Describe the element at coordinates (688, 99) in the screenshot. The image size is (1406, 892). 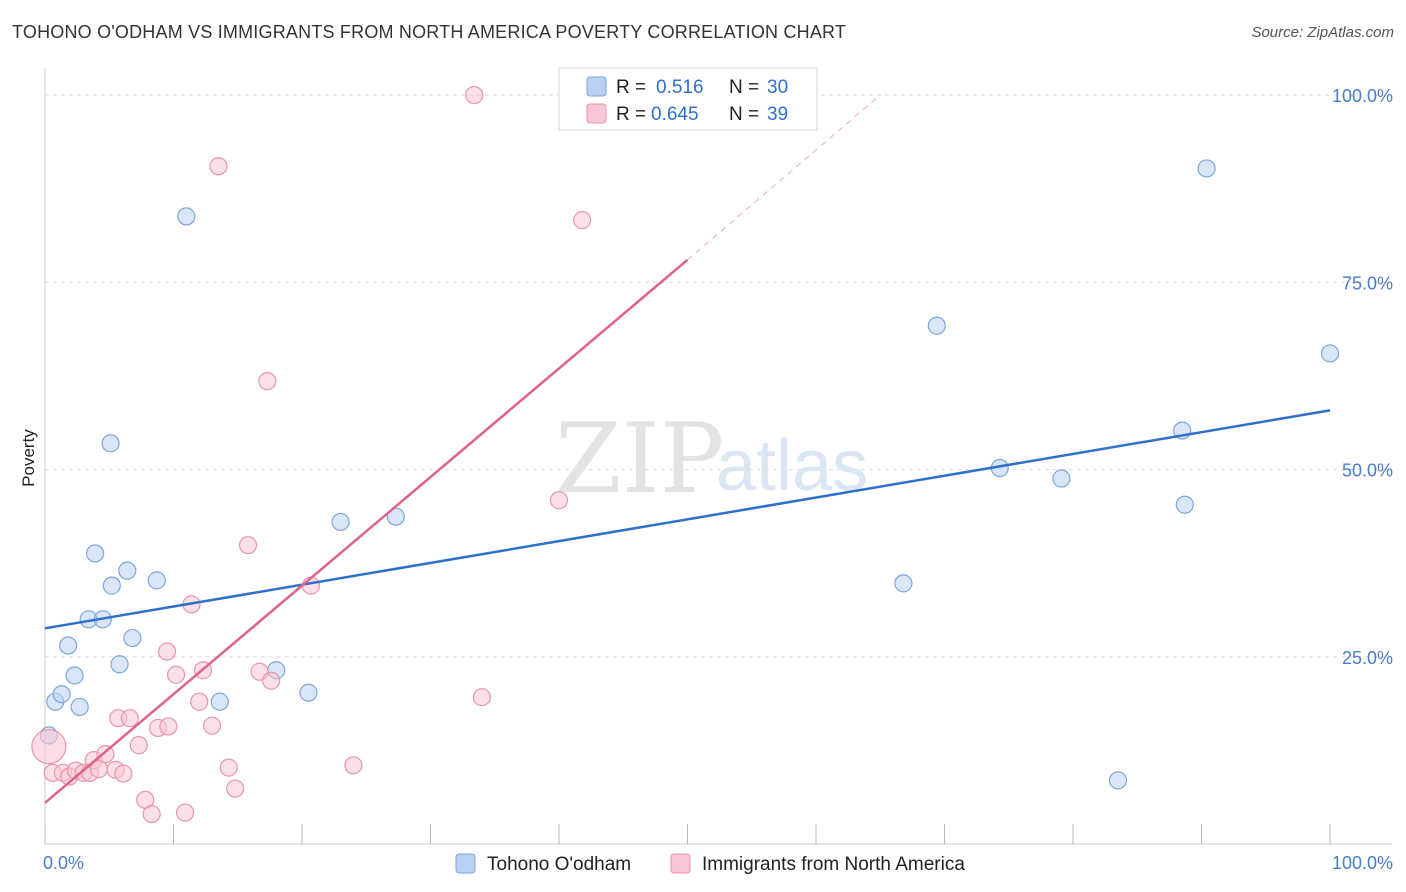
I see `stats-legend: R = 0.516 N = 30 R = 0.645 N = 39` at that location.